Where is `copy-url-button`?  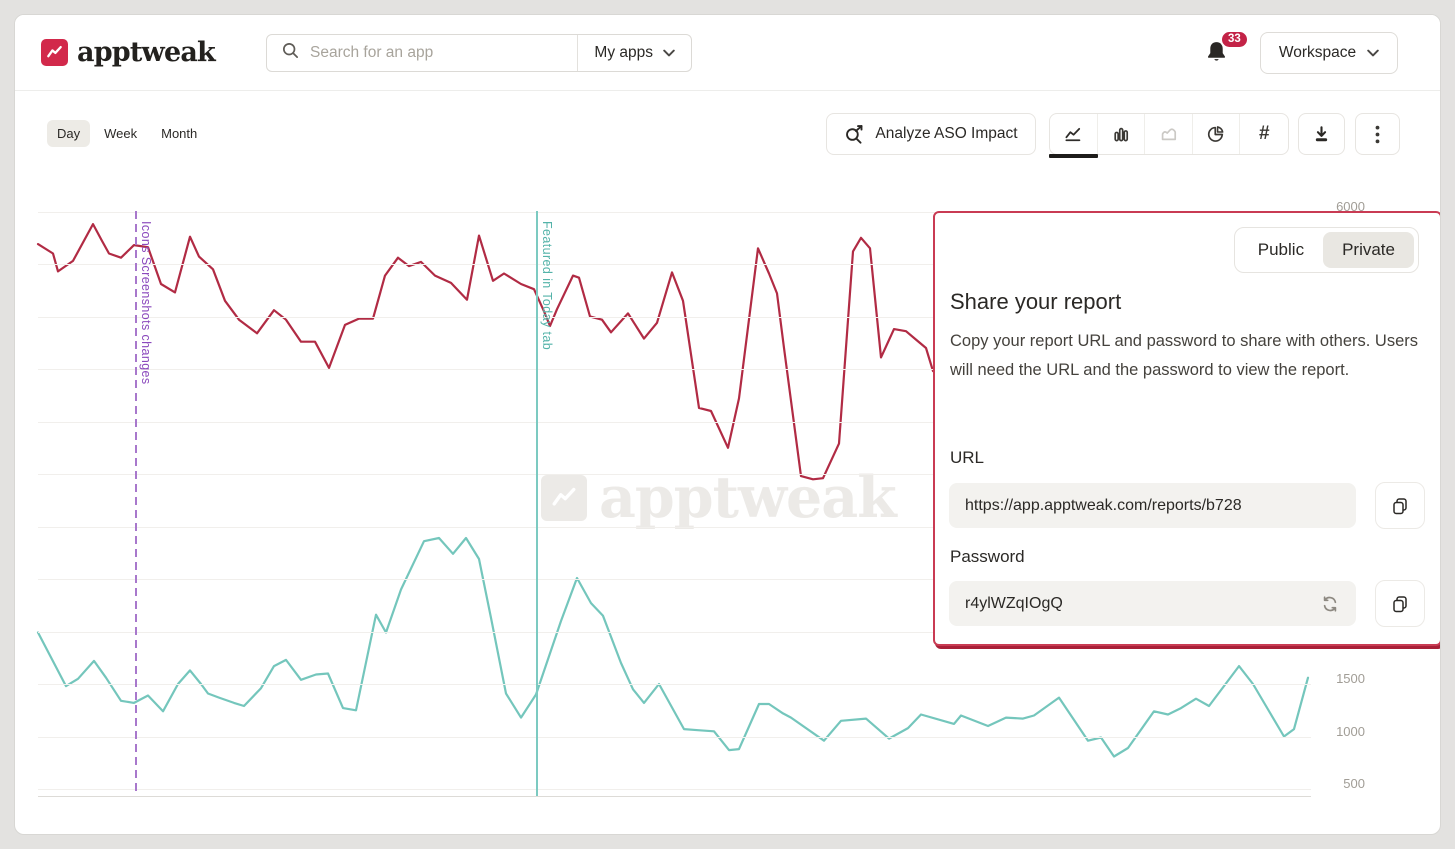
copy-url-button is located at coordinates (1400, 505).